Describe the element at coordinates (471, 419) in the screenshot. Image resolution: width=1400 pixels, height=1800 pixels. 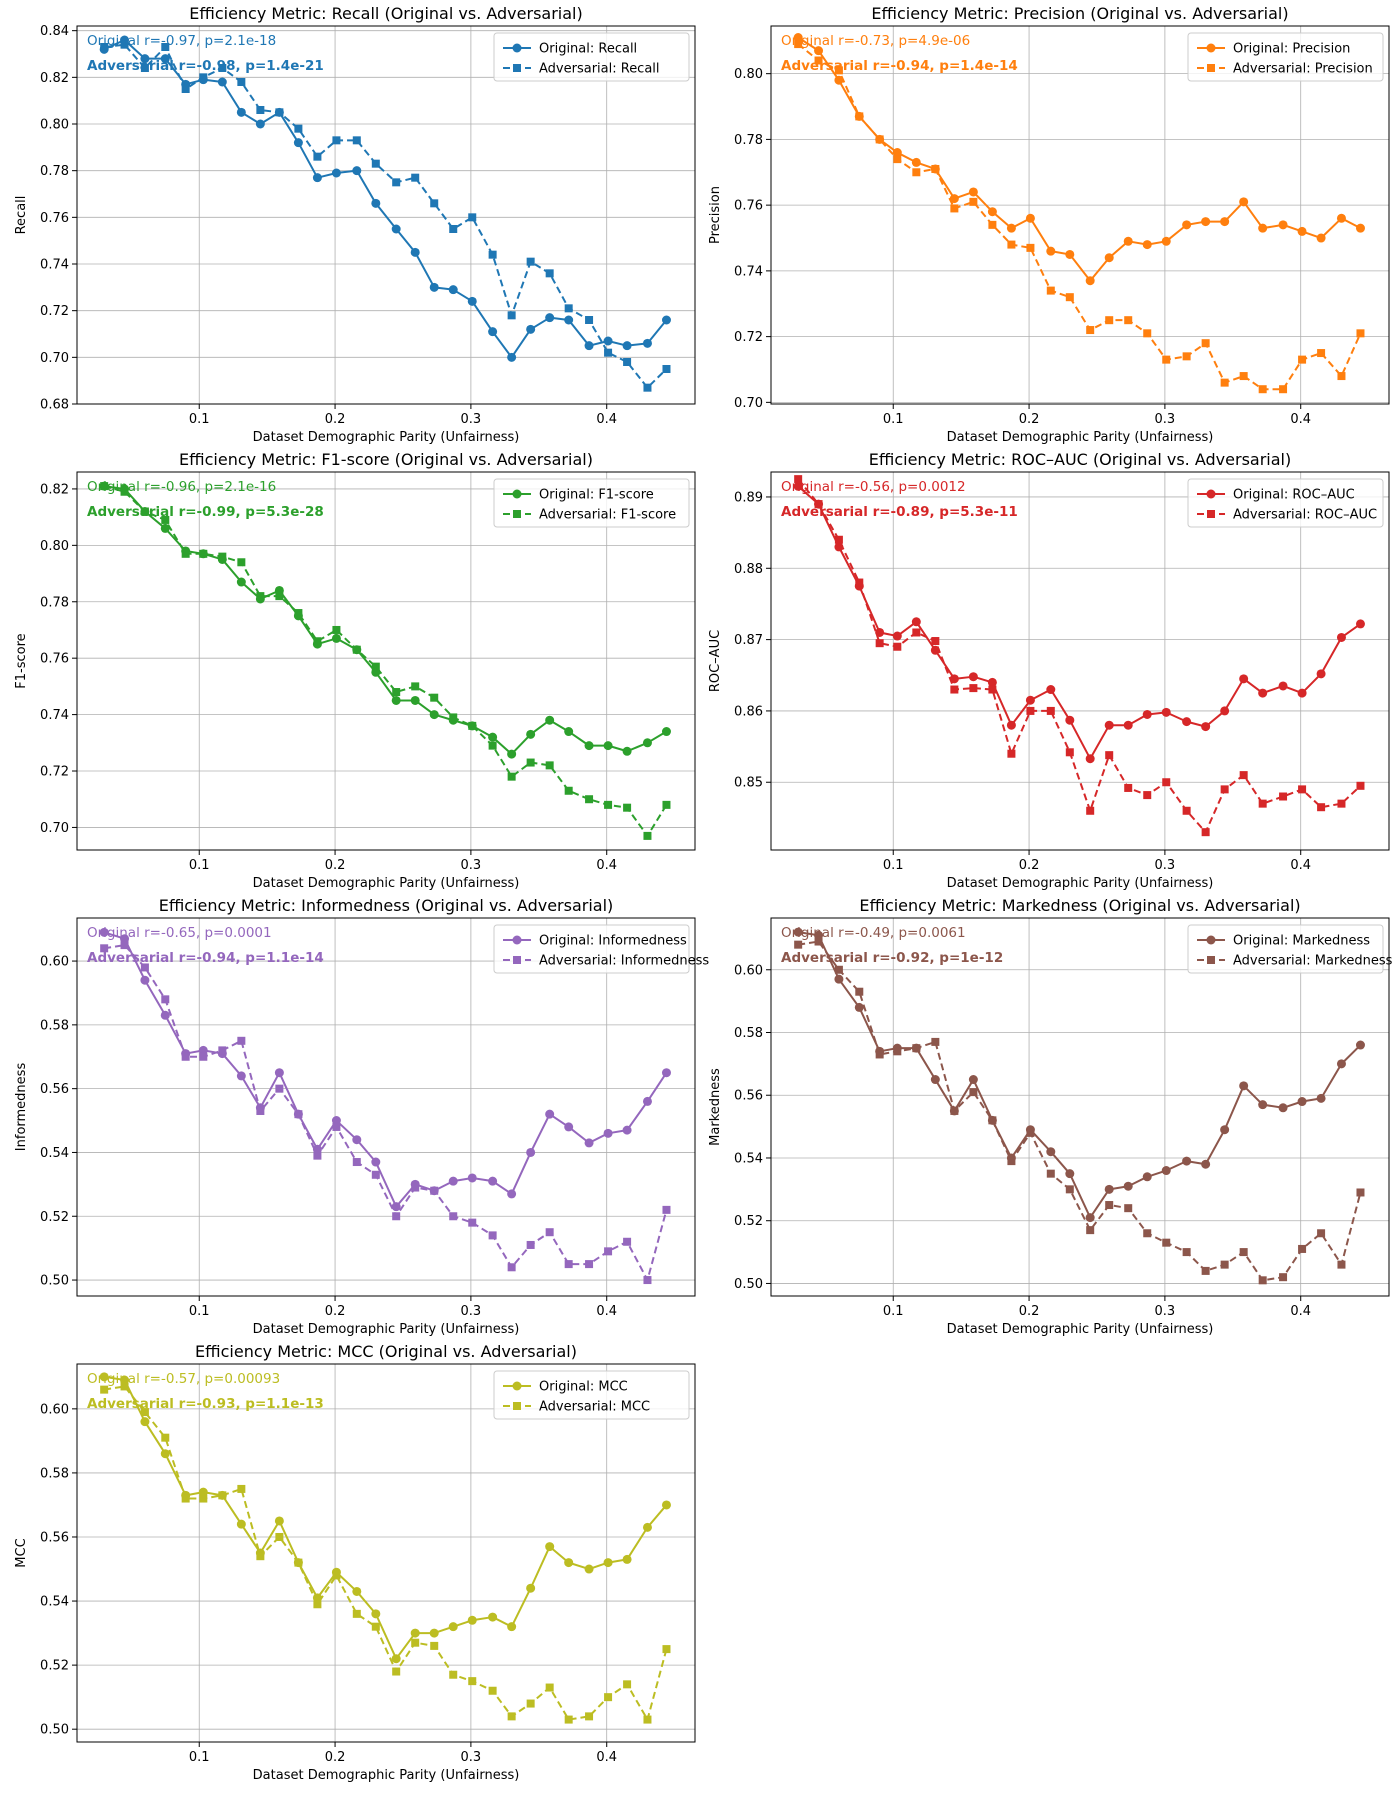
I see `x-tick-label: 0.3` at that location.